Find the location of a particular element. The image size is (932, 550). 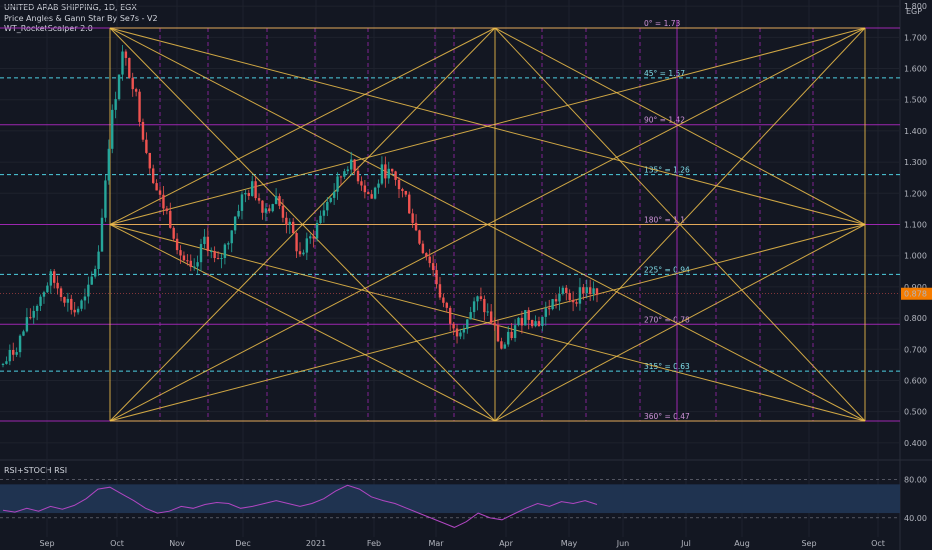

gann-level-label: 45° = 1.57 is located at coordinates (664, 73).